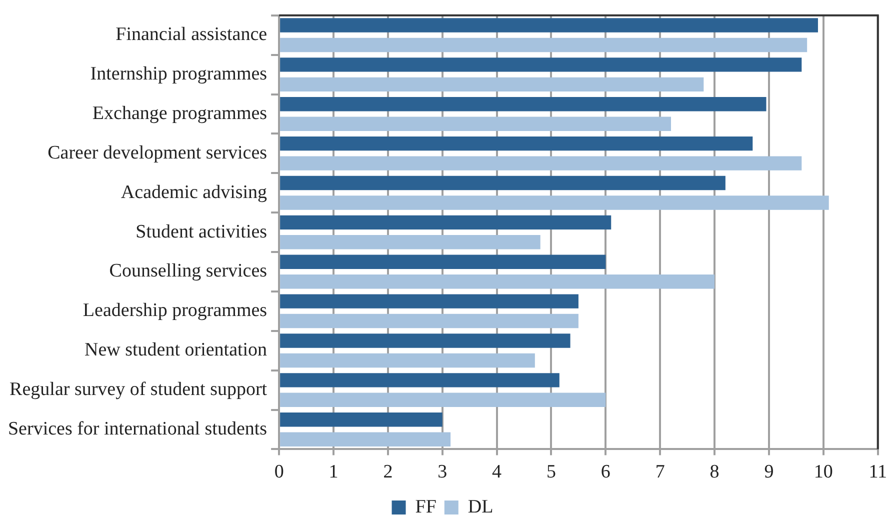  What do you see at coordinates (481, 507) in the screenshot?
I see `legend-label: DL` at bounding box center [481, 507].